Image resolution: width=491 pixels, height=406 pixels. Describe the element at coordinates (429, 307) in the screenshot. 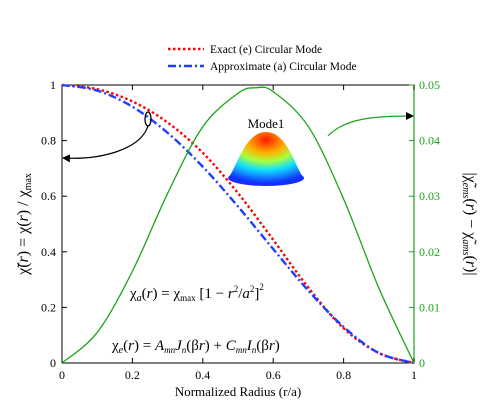

I see `y-right-tick-label: 0.01` at that location.